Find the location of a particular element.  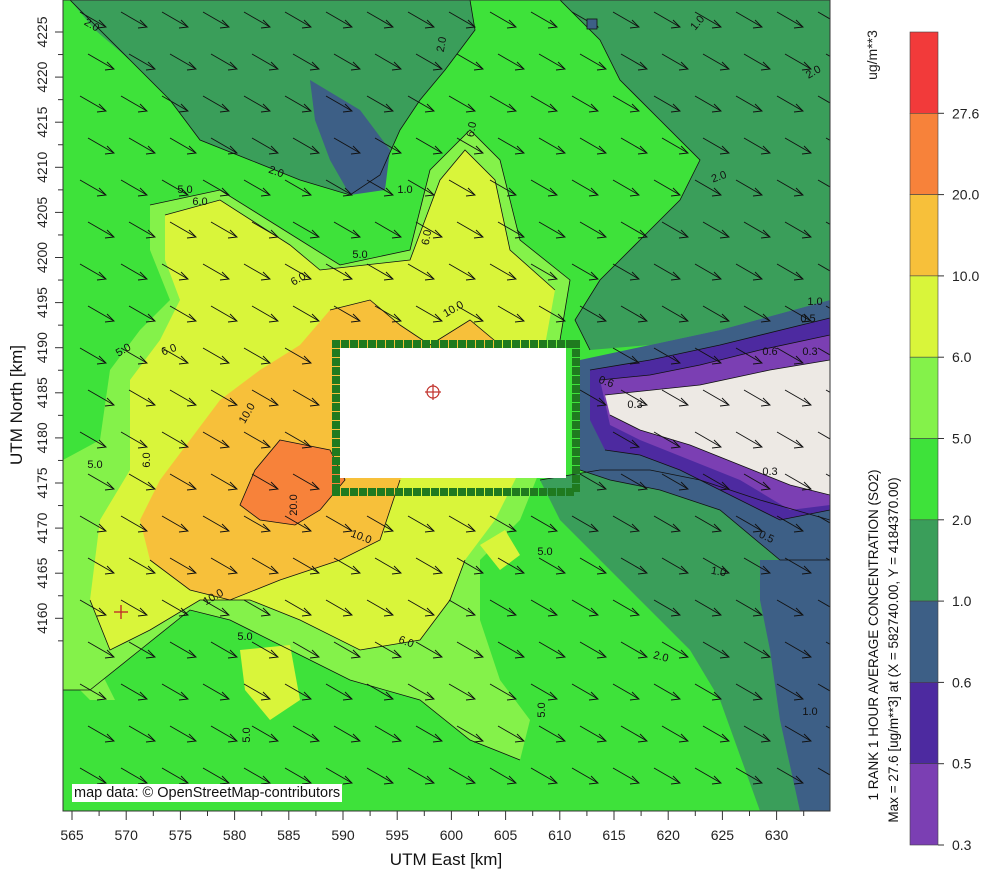

y-tick-label: 4185 is located at coordinates (42, 392).